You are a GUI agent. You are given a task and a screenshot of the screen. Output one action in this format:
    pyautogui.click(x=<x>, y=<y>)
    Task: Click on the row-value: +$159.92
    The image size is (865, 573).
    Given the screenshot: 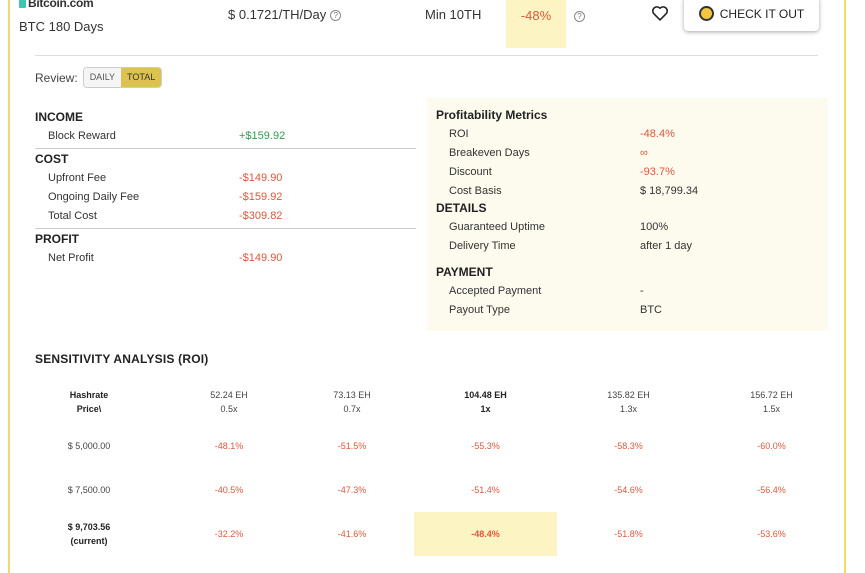 What is the action you would take?
    pyautogui.click(x=262, y=136)
    